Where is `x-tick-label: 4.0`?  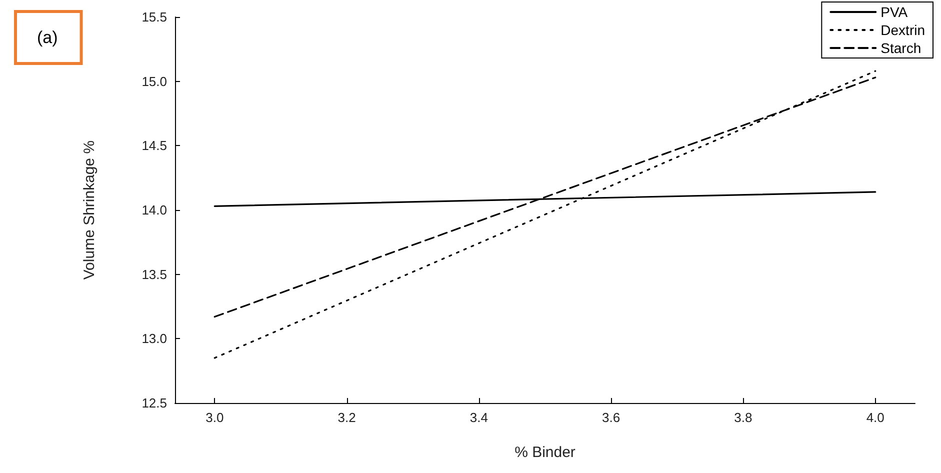
x-tick-label: 4.0 is located at coordinates (875, 417).